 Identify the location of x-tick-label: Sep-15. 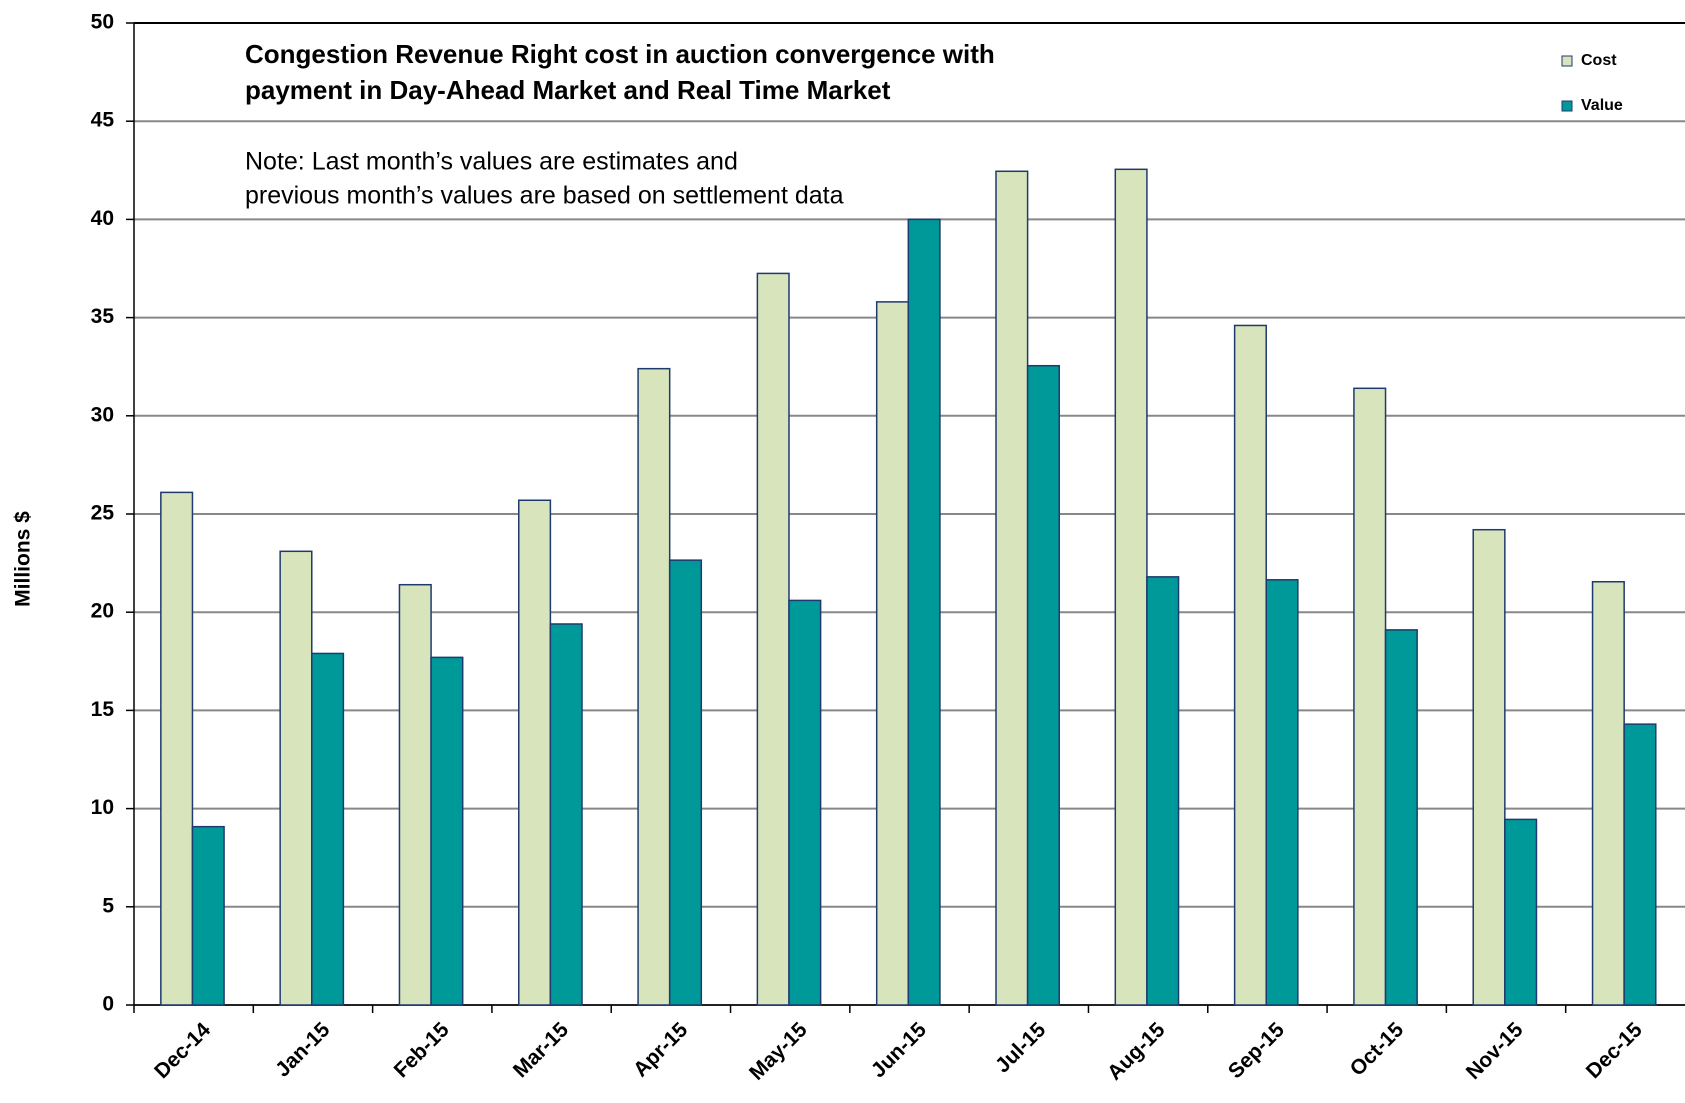
(1256, 1050).